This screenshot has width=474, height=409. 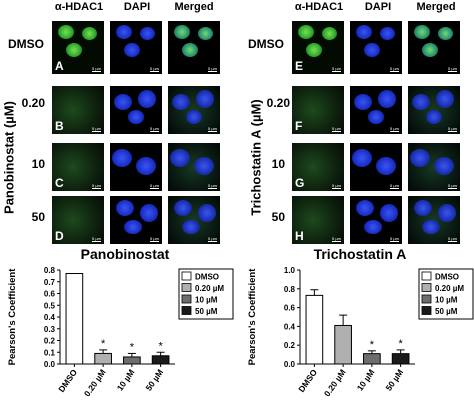 I want to click on micrograph-right-3-dapi: 5 µm, so click(x=376, y=220).